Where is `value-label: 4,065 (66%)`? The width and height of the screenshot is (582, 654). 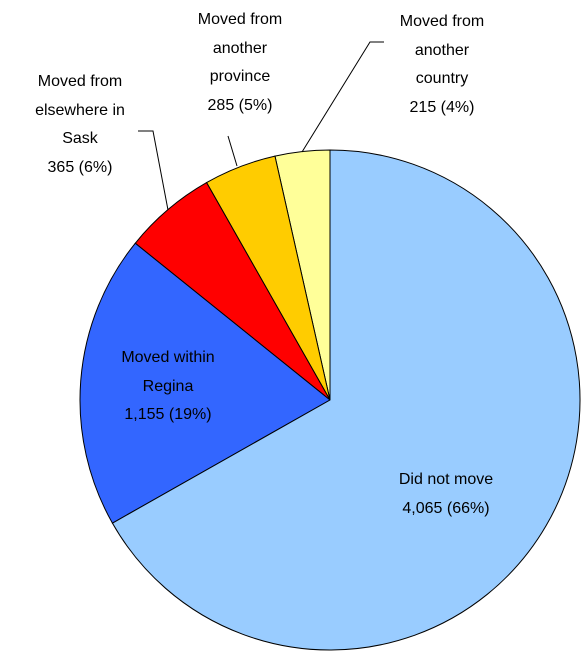 value-label: 4,065 (66%) is located at coordinates (446, 508).